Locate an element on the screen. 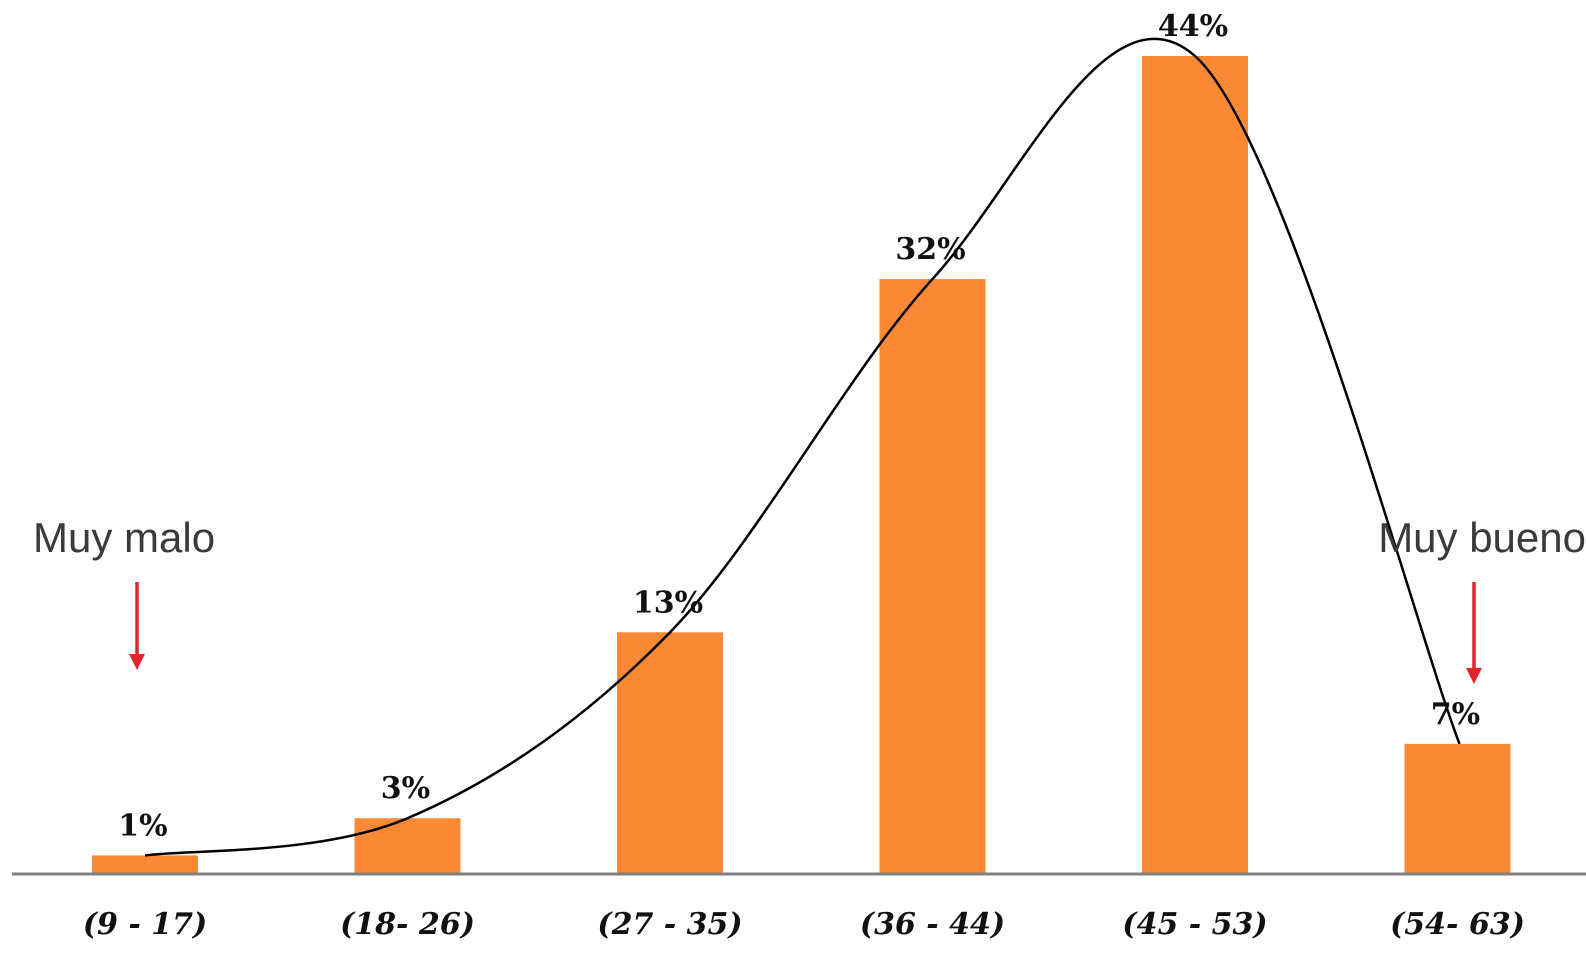 The image size is (1586, 958). value-label-2: 3% is located at coordinates (405, 788).